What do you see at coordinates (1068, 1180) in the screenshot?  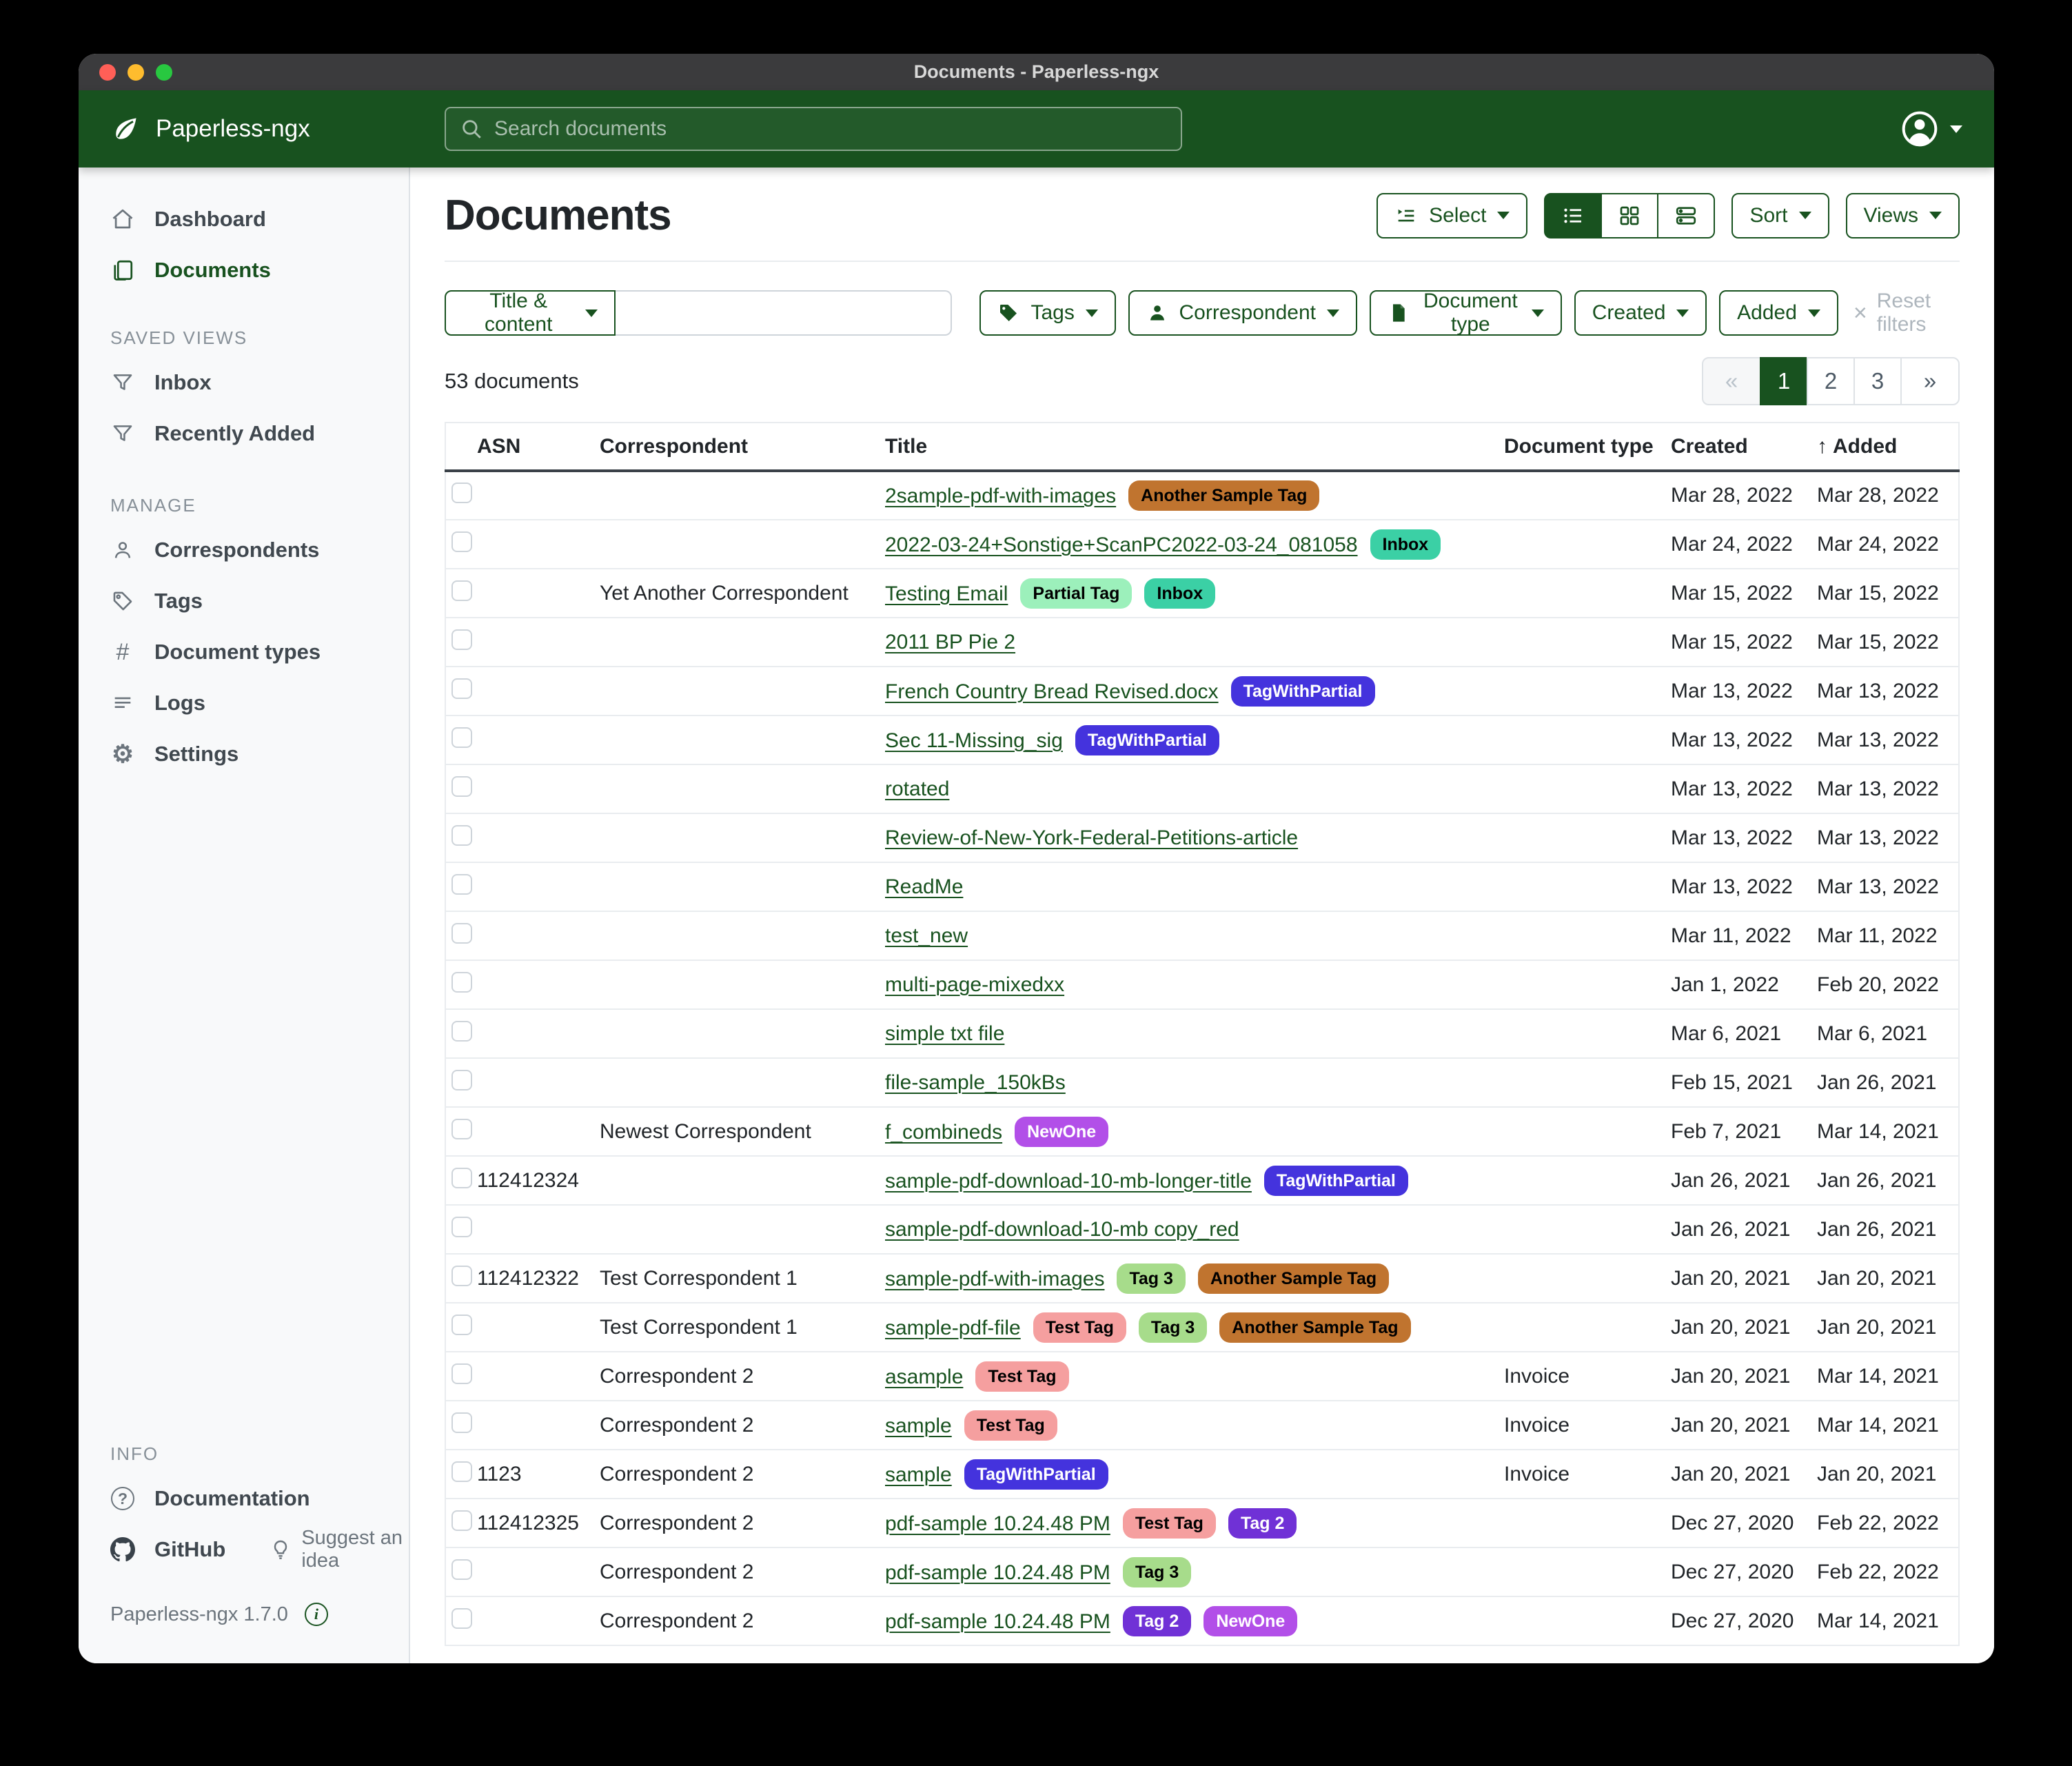 I see `document-title-link: sample-pdf-download-10-mb-longer-title` at bounding box center [1068, 1180].